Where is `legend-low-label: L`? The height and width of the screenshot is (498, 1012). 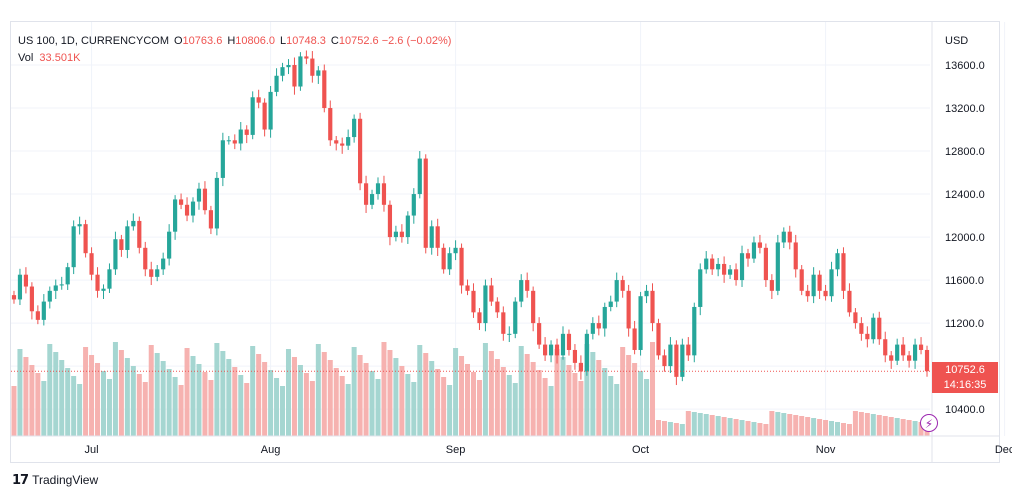 legend-low-label: L is located at coordinates (283, 41).